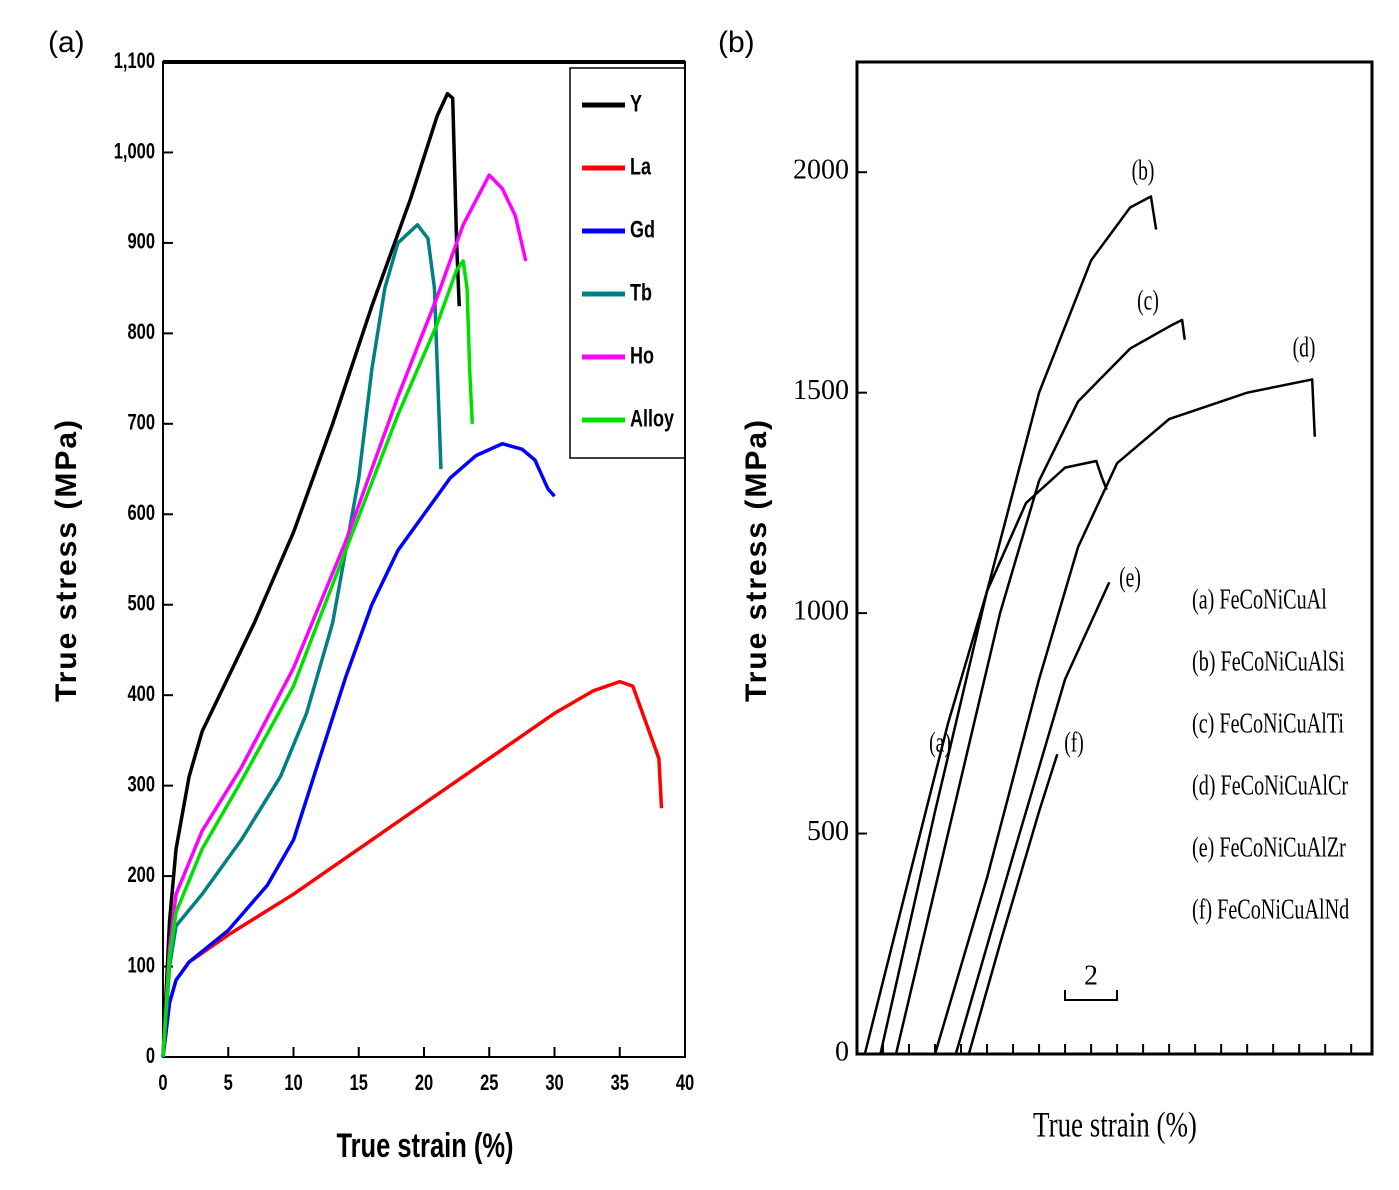 This screenshot has height=1190, width=1399. Describe the element at coordinates (141, 422) in the screenshot. I see `y-tick-label: 700` at that location.